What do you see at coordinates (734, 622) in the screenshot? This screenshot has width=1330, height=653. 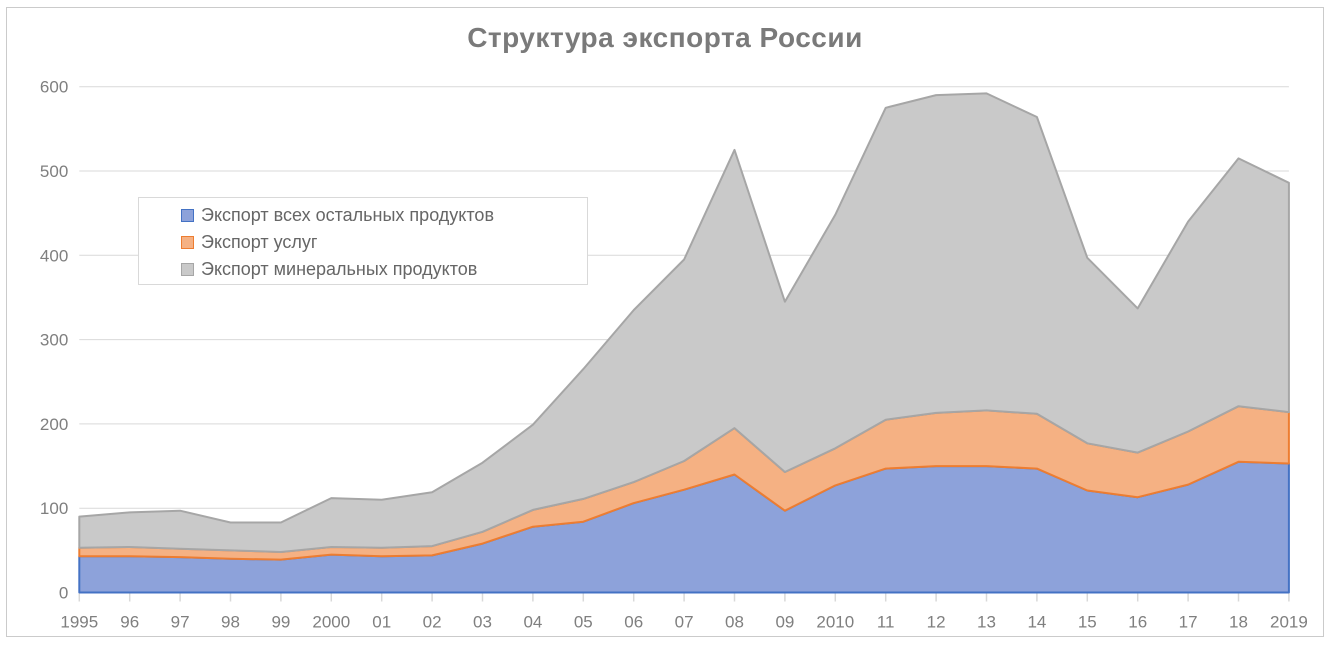 I see `x-axis-tick-label-08: 08` at bounding box center [734, 622].